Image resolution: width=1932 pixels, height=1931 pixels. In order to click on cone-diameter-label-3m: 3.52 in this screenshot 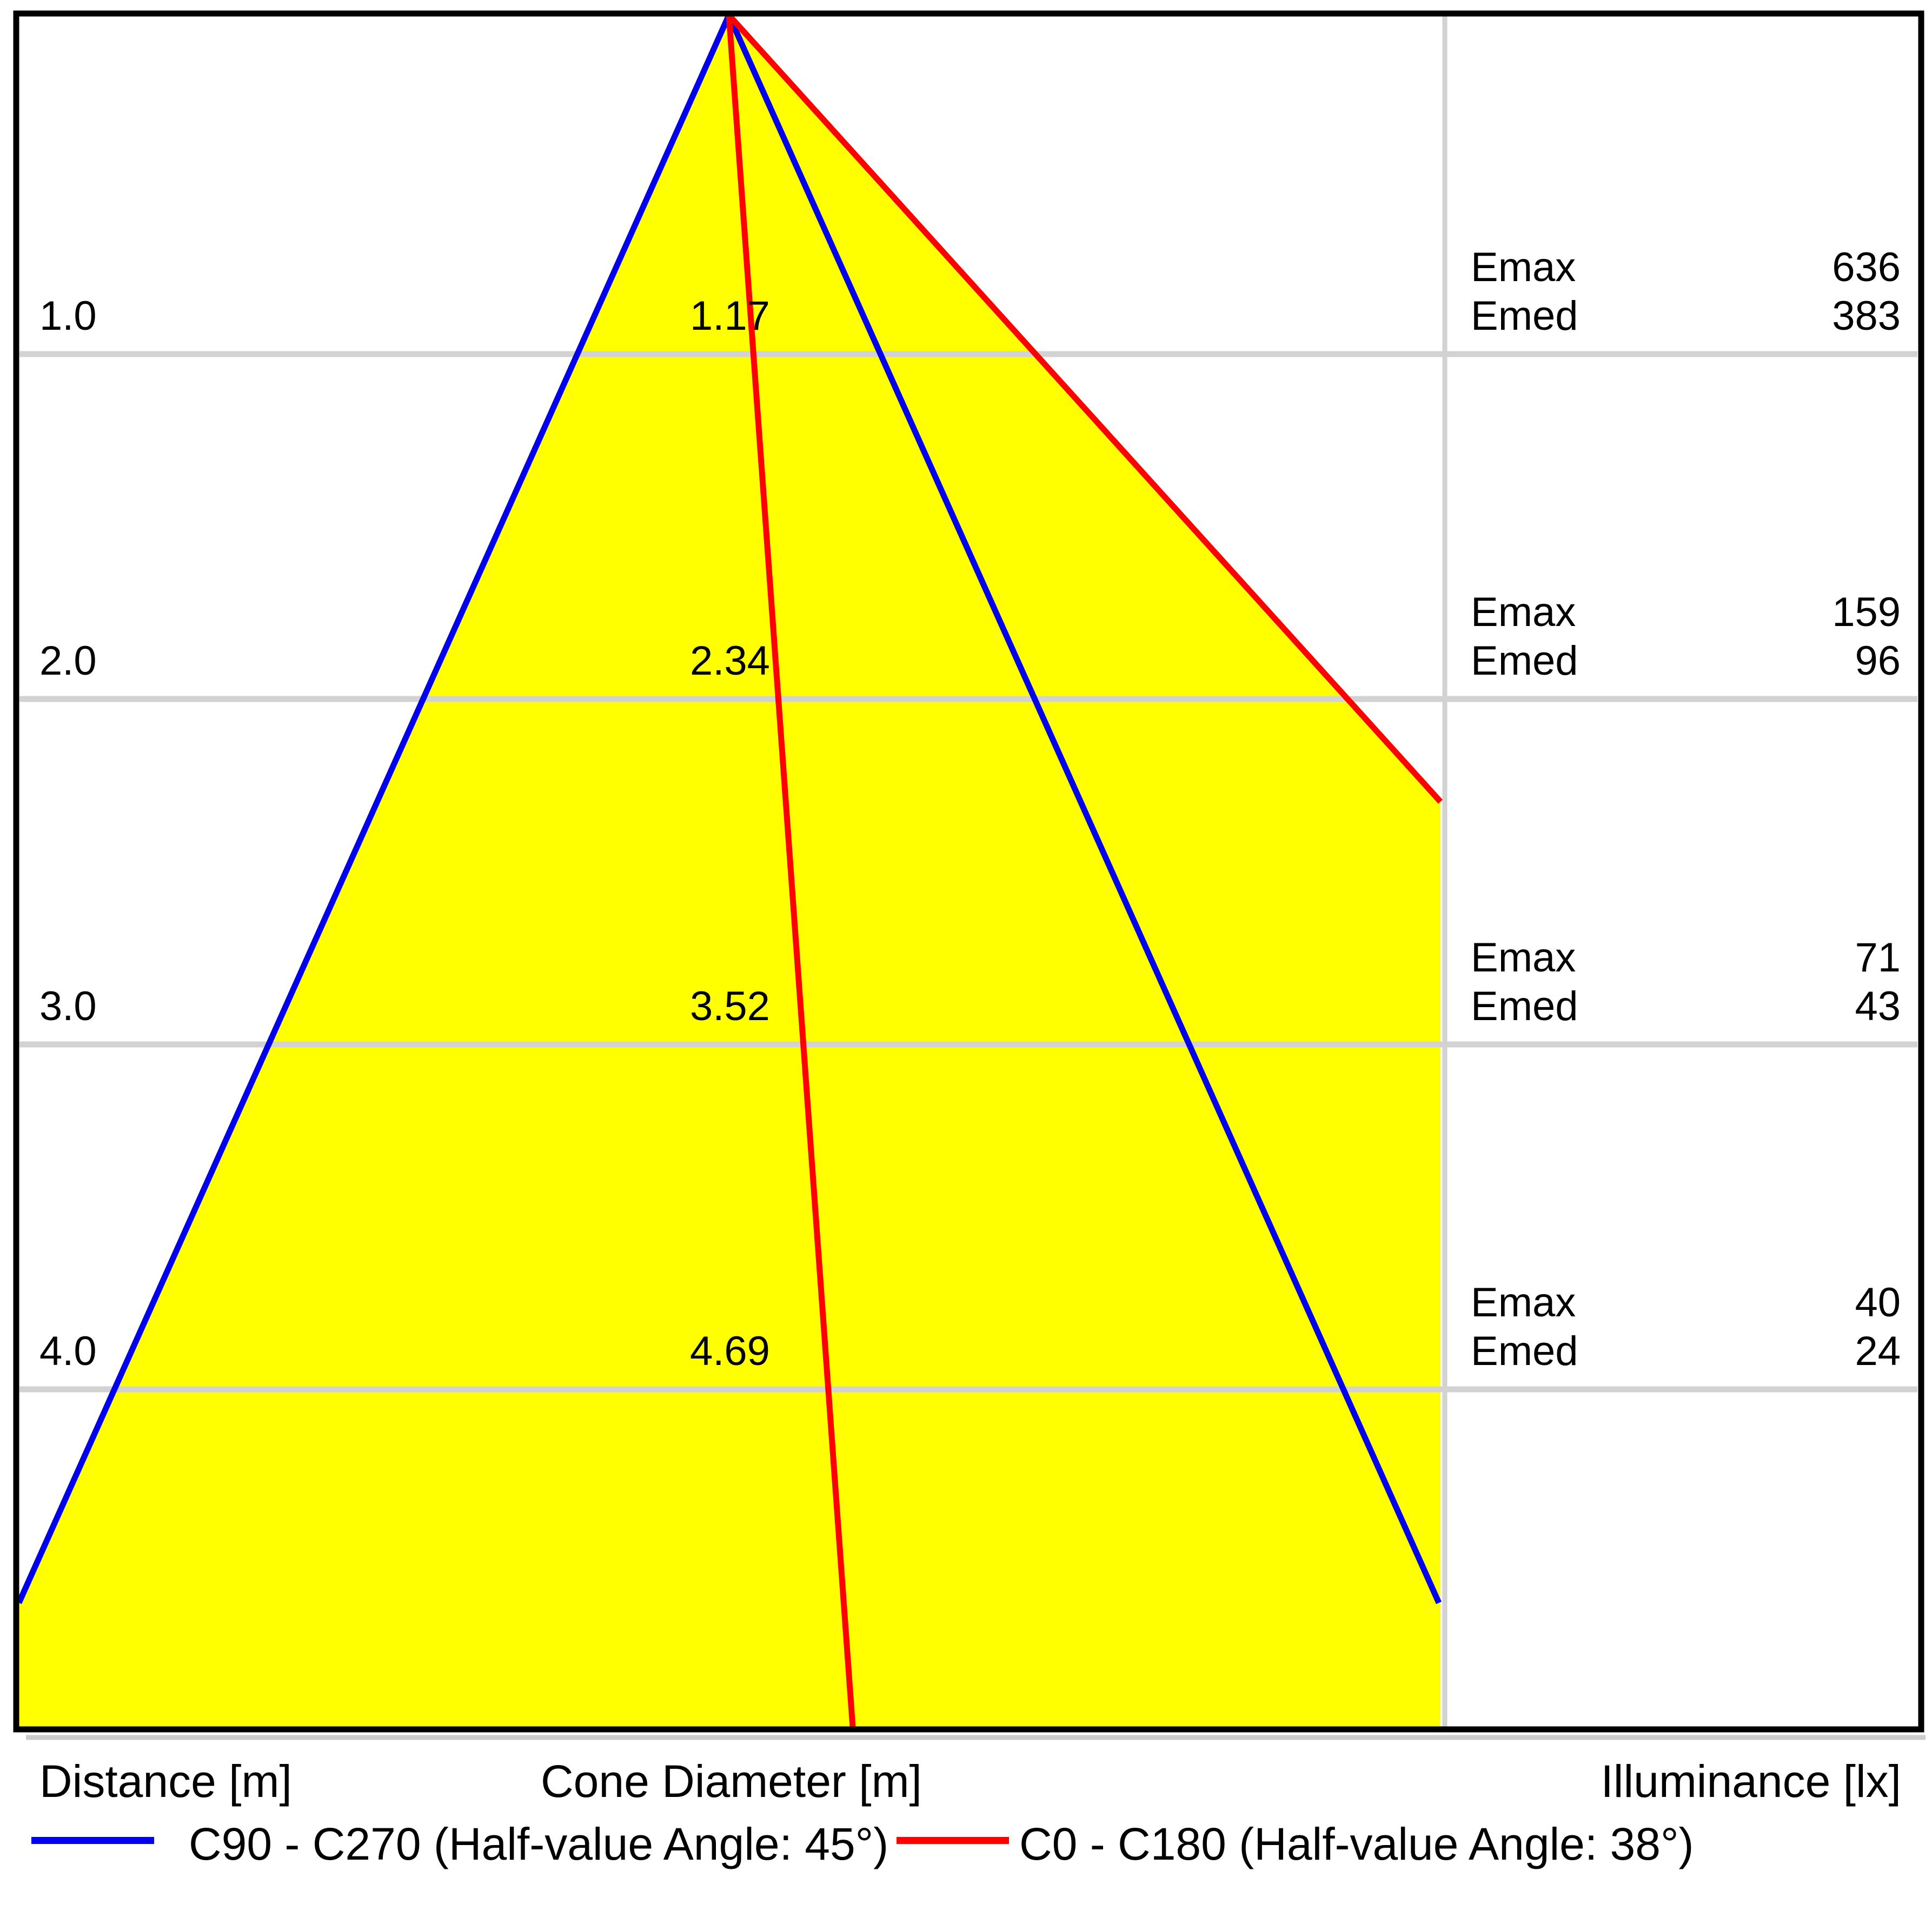, I will do `click(730, 1006)`.